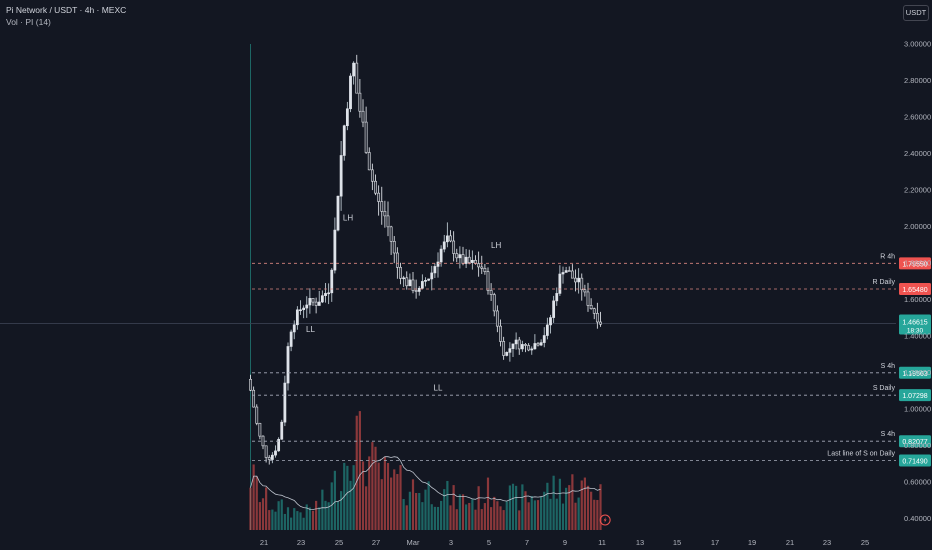 This screenshot has width=932, height=550. Describe the element at coordinates (887, 256) in the screenshot. I see `level-label: R 4h` at that location.